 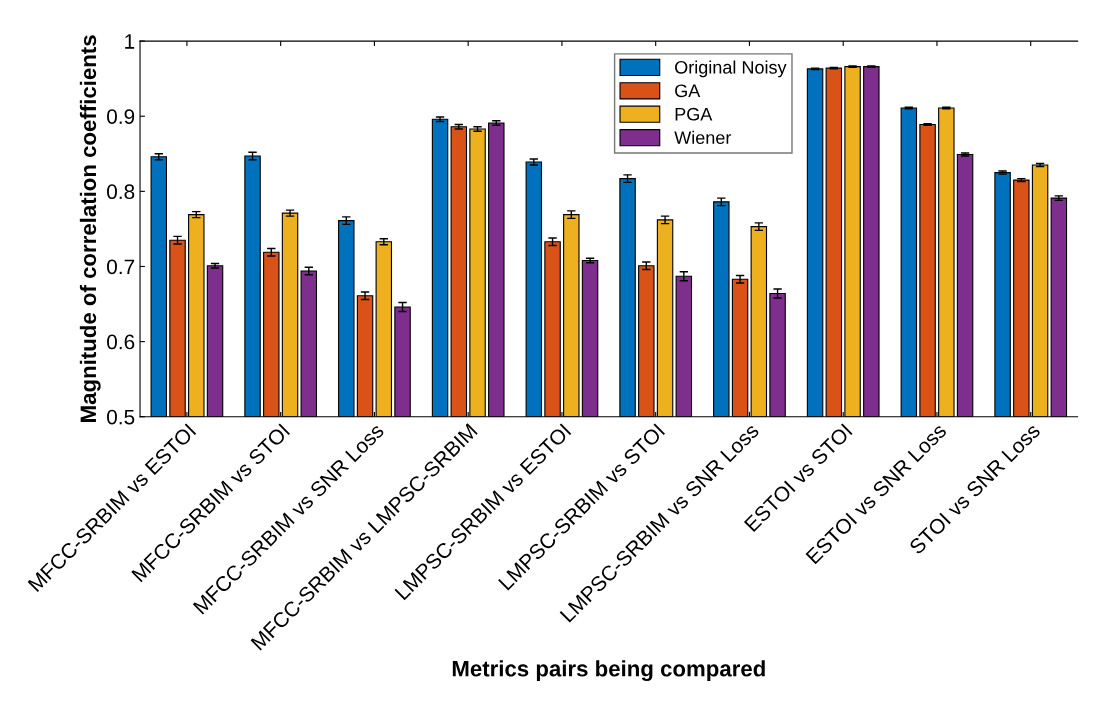 What do you see at coordinates (121, 192) in the screenshot?
I see `y-tick-label: 0.8` at bounding box center [121, 192].